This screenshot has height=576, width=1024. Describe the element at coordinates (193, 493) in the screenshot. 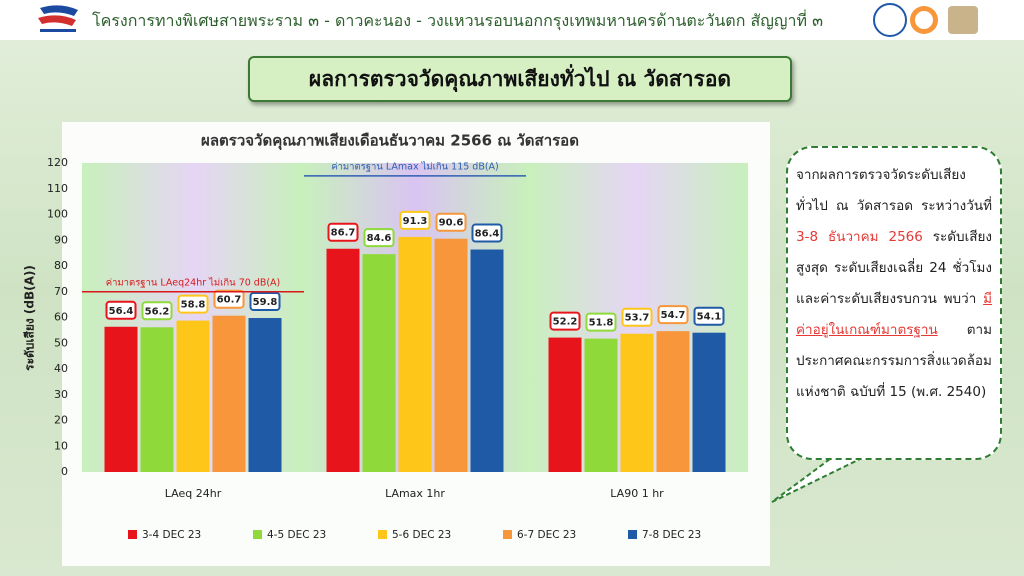

I see `x-tick-label: LAeq 24hr` at that location.